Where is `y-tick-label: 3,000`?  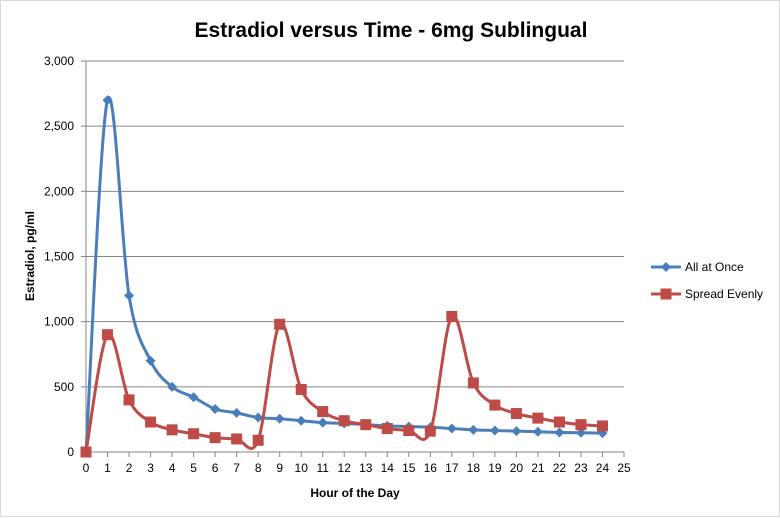
y-tick-label: 3,000 is located at coordinates (59, 61).